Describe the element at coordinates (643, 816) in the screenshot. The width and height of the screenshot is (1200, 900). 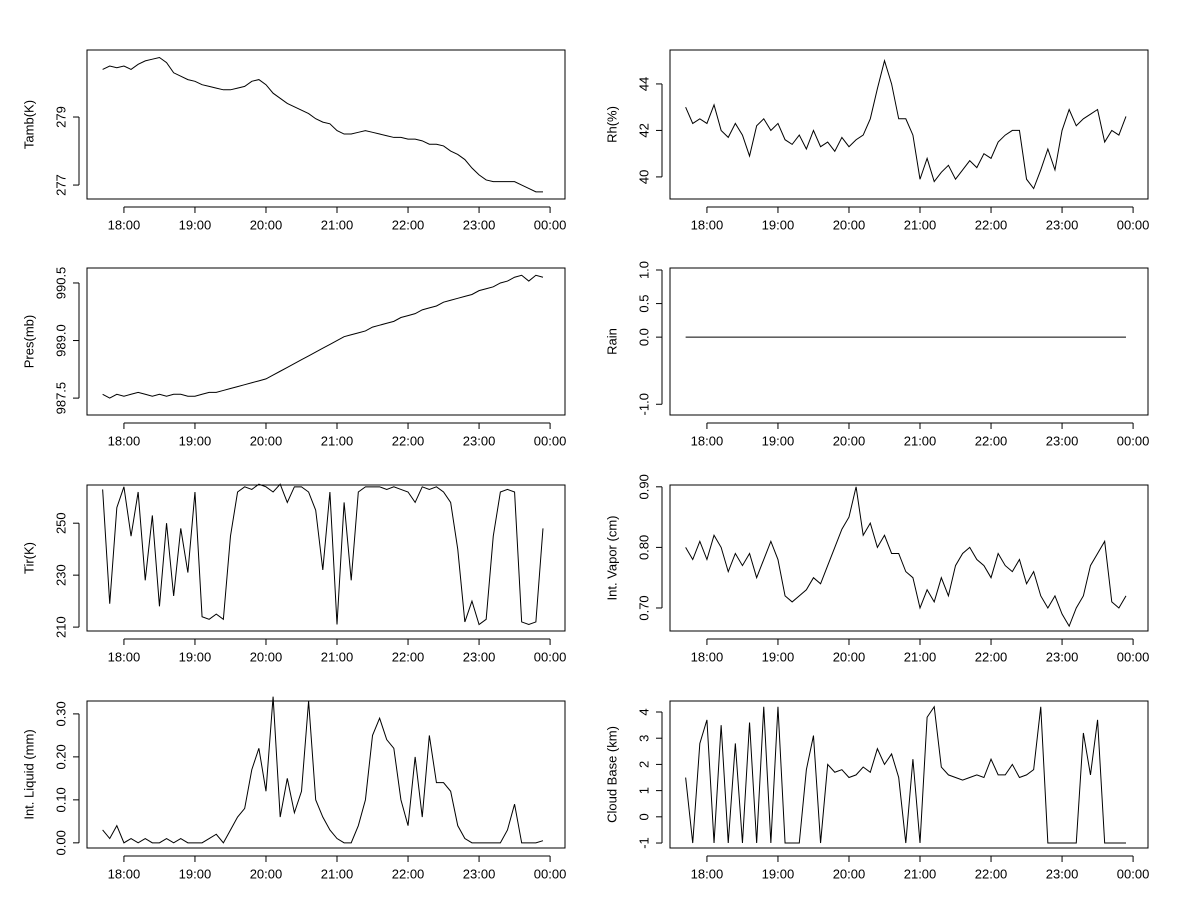
I see `y-tick-label: 0` at that location.